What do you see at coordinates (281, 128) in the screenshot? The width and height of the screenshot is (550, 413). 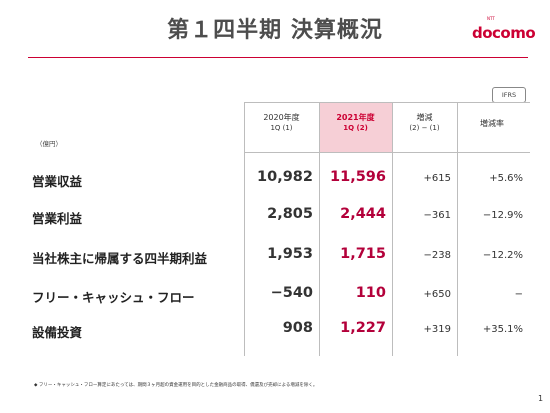 I see `column-header-sub: 1Q (1)` at bounding box center [281, 128].